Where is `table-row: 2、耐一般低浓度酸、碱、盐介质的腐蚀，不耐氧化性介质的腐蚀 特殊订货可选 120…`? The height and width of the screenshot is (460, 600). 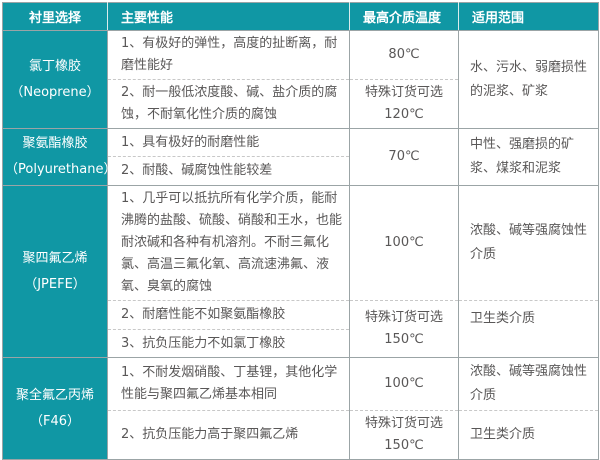
table-row: 2、耐一般低浓度酸、碱、盐介质的腐蚀，不耐氧化性介质的腐蚀 特殊订货可选 120… is located at coordinates (301, 104).